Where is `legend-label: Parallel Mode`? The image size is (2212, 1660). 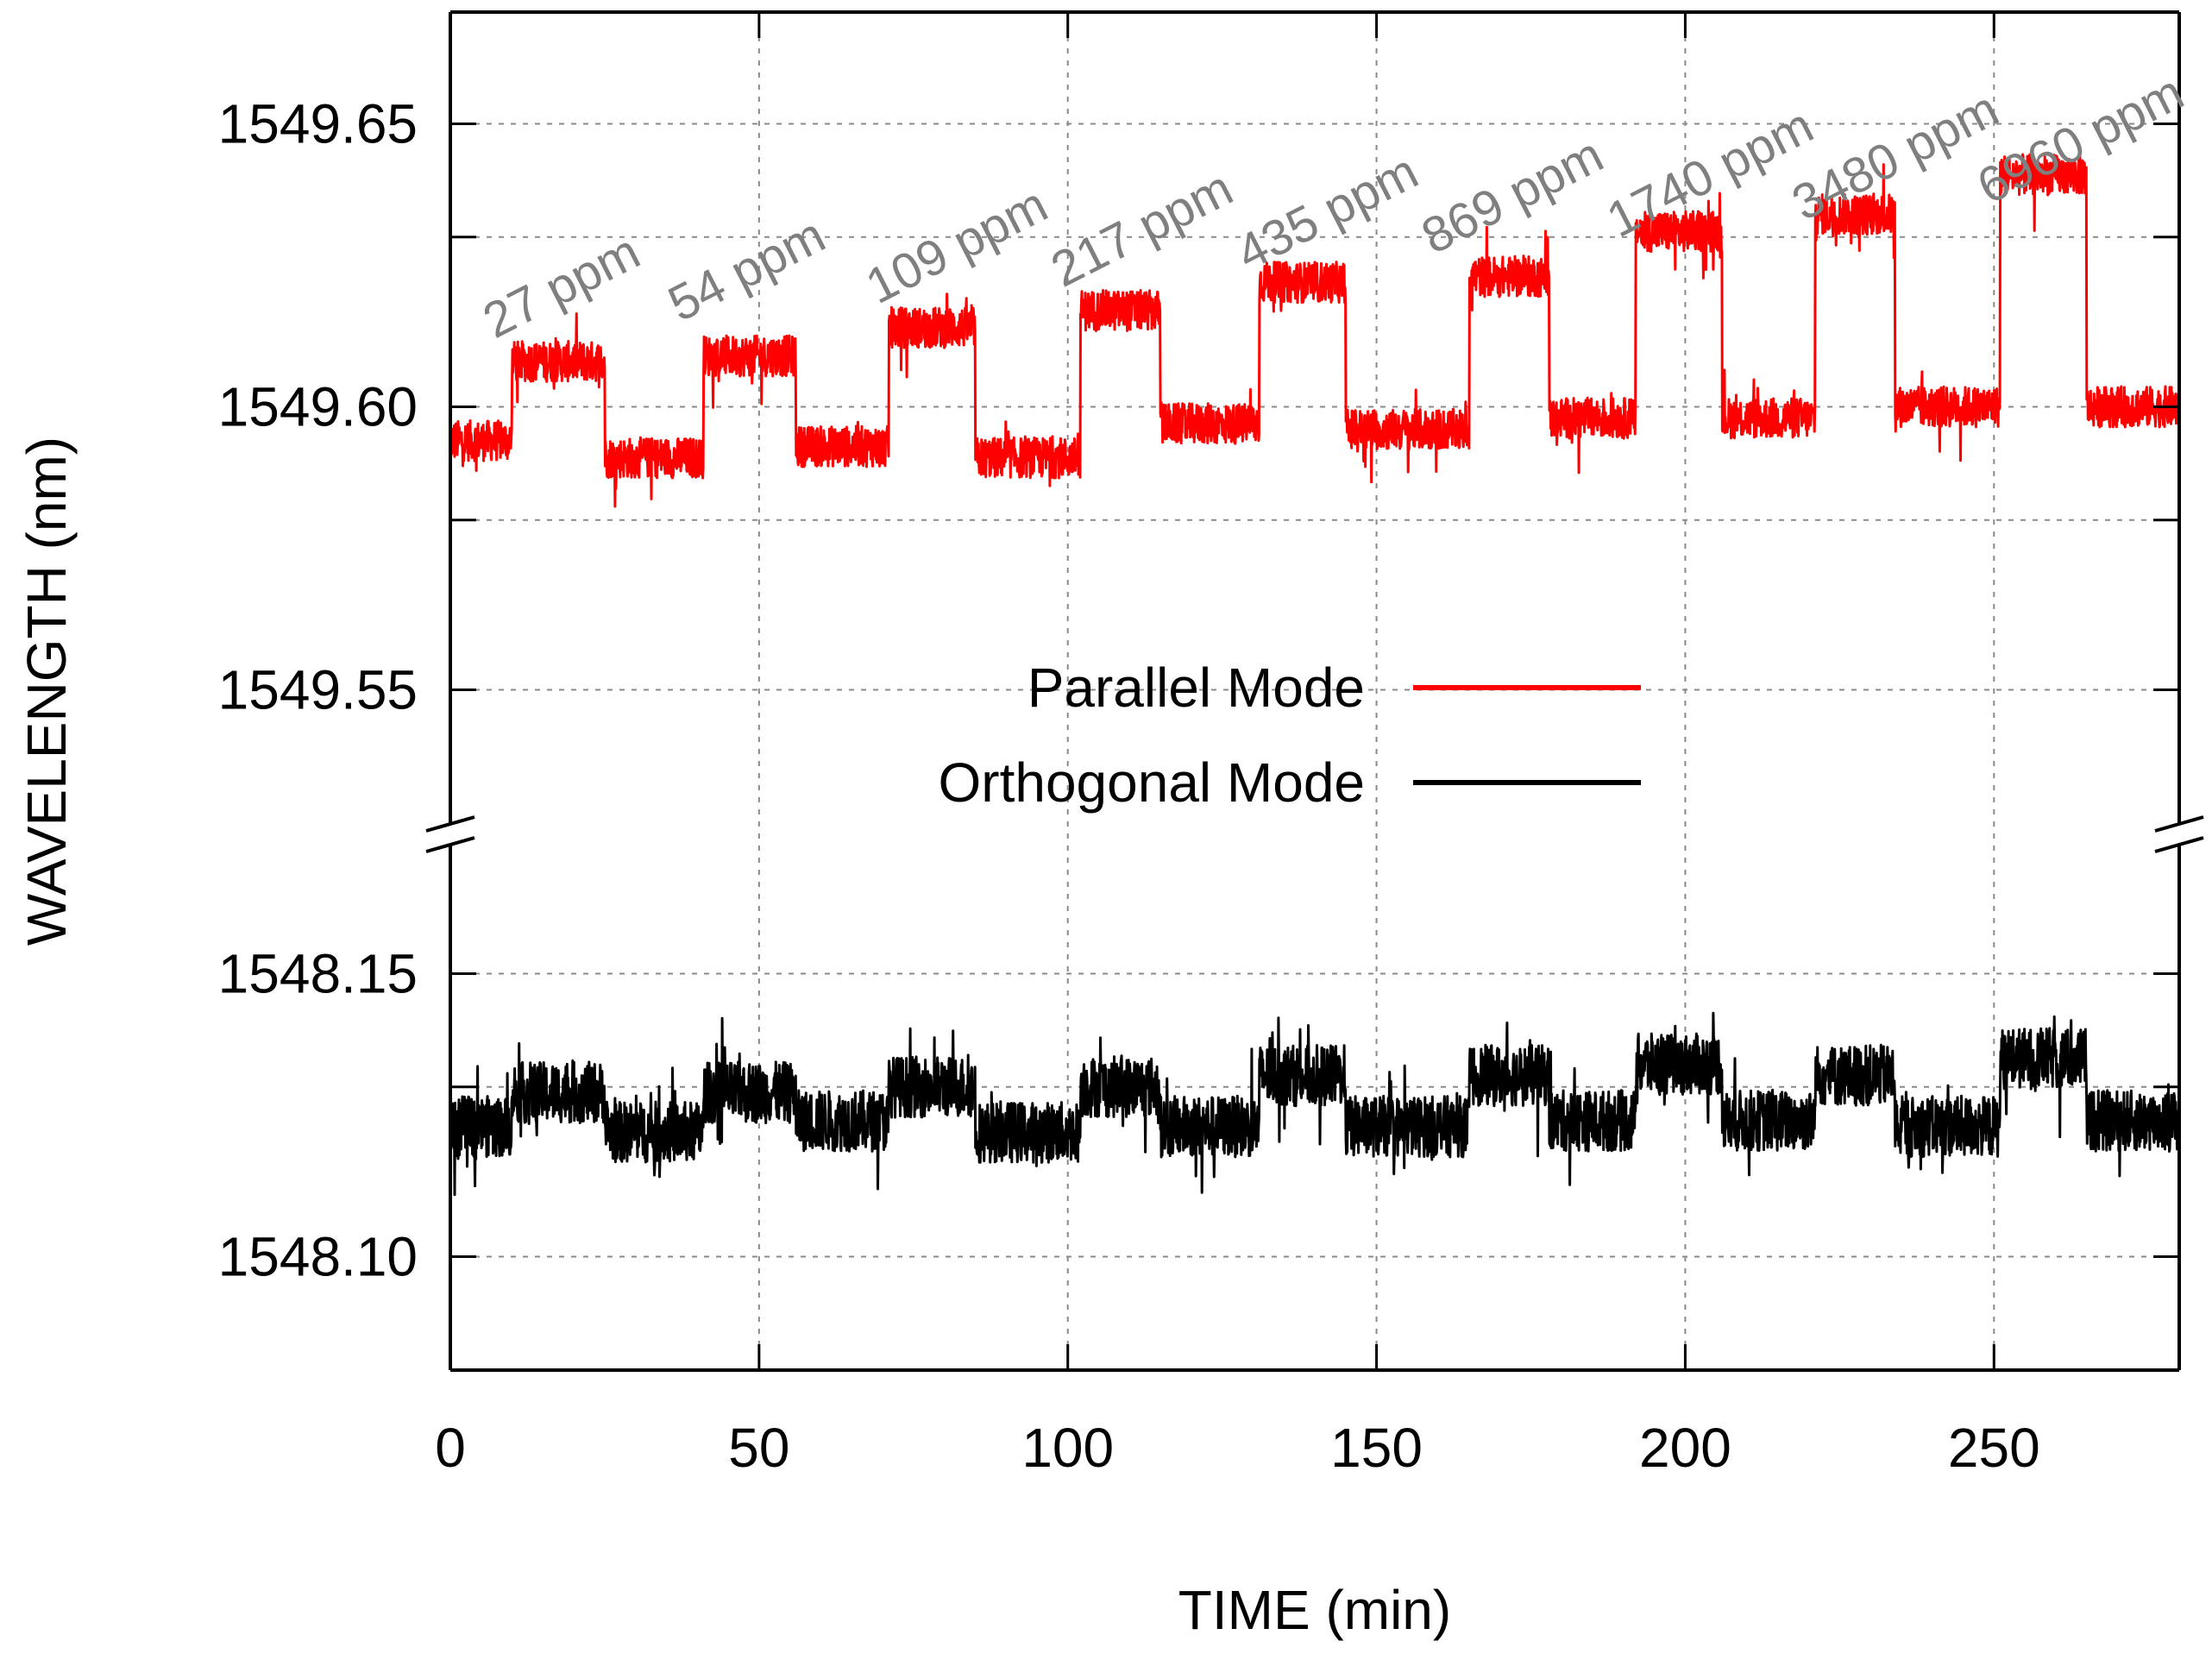
legend-label: Parallel Mode is located at coordinates (1196, 688).